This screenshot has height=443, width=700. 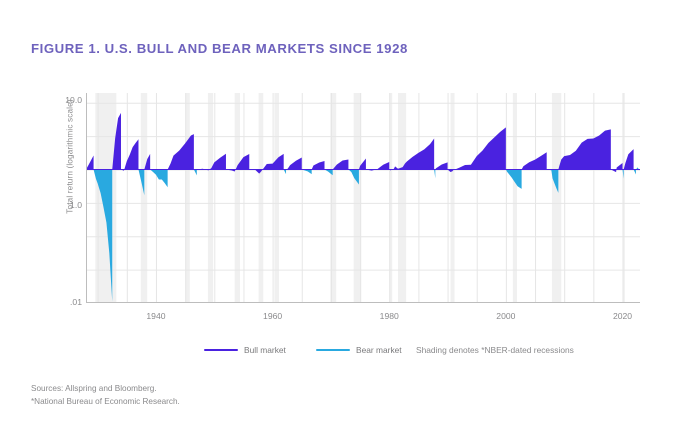 What do you see at coordinates (76, 205) in the screenshot?
I see `y-tick-label: 1.0` at bounding box center [76, 205].